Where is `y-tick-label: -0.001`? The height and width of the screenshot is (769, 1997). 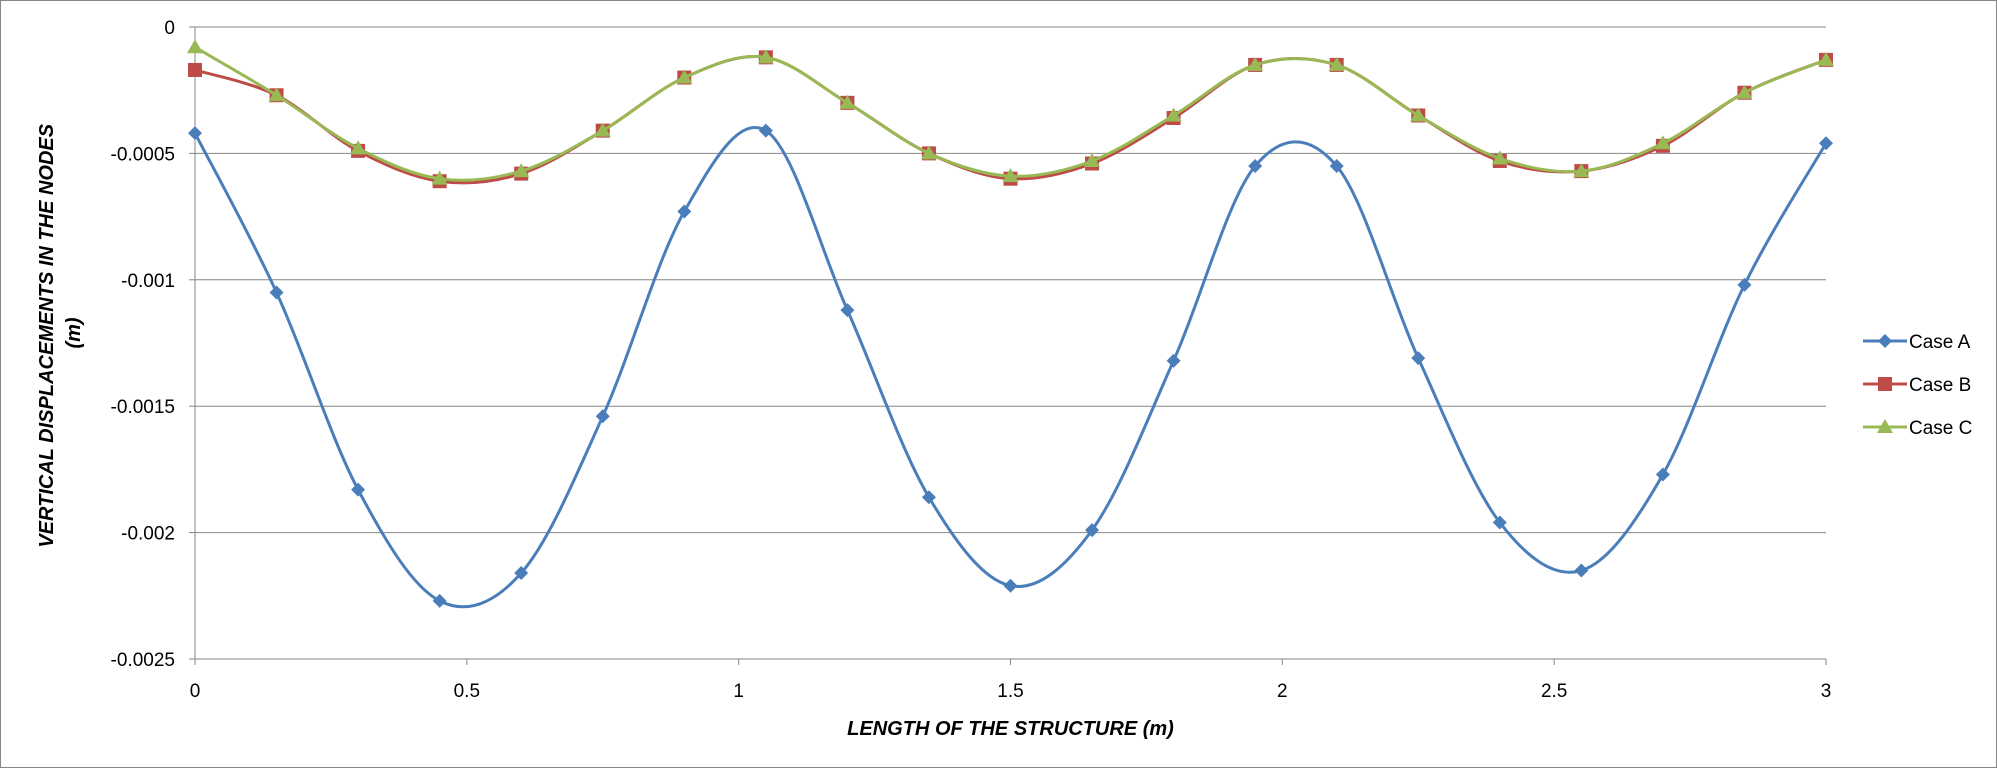
y-tick-label: -0.001 is located at coordinates (148, 281).